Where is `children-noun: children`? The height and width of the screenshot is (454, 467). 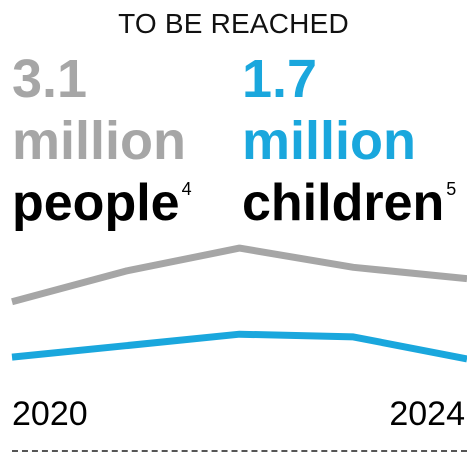
children-noun: children is located at coordinates (343, 203).